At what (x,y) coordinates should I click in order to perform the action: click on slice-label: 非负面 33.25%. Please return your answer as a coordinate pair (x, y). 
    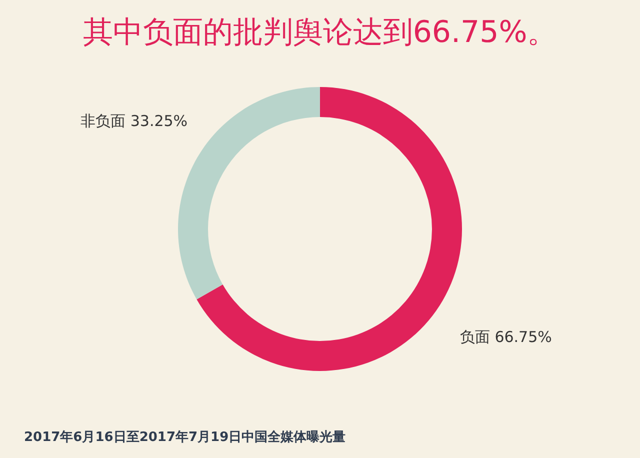
    Looking at the image, I should click on (134, 121).